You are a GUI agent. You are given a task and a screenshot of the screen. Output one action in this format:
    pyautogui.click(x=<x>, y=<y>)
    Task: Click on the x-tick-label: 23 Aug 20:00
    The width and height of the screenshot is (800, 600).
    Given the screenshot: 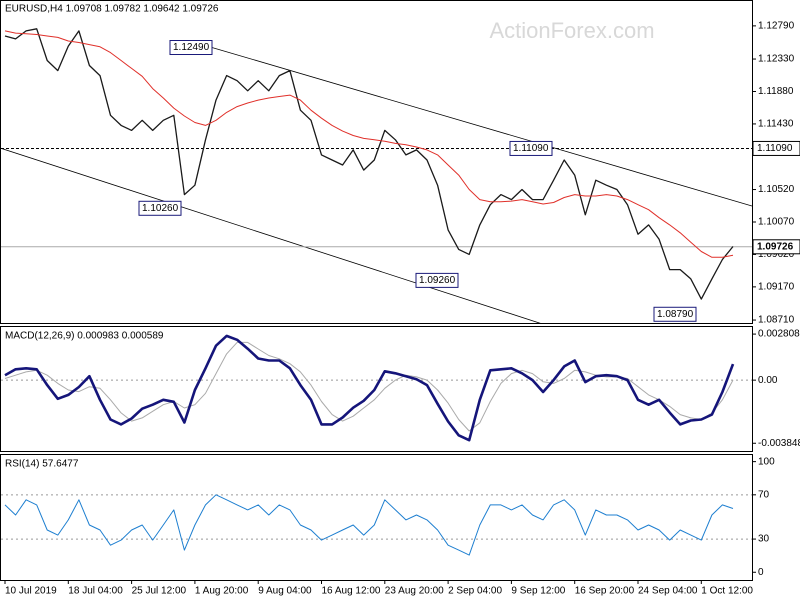 What is the action you would take?
    pyautogui.click(x=414, y=591)
    